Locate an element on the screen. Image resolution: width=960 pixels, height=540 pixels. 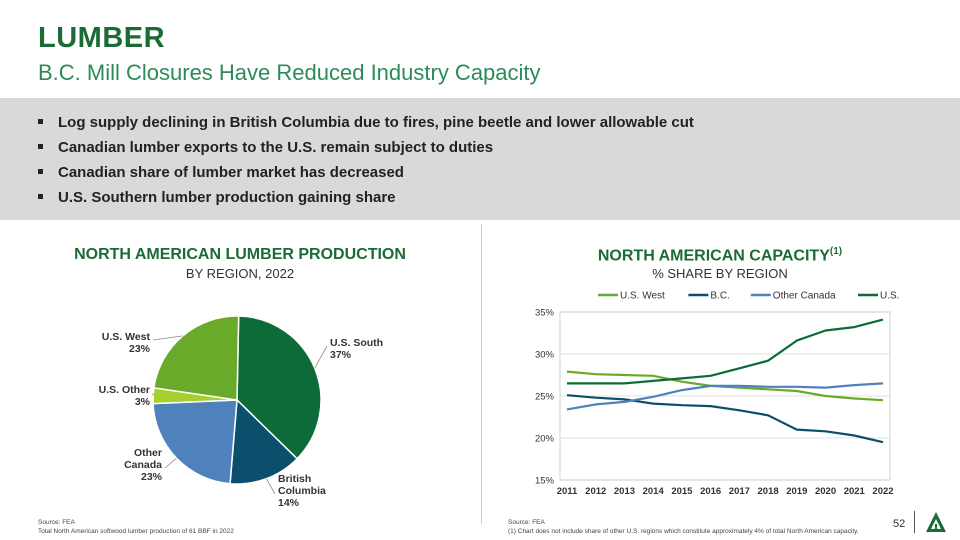
x-tick-label: 2021 is located at coordinates (855, 491).